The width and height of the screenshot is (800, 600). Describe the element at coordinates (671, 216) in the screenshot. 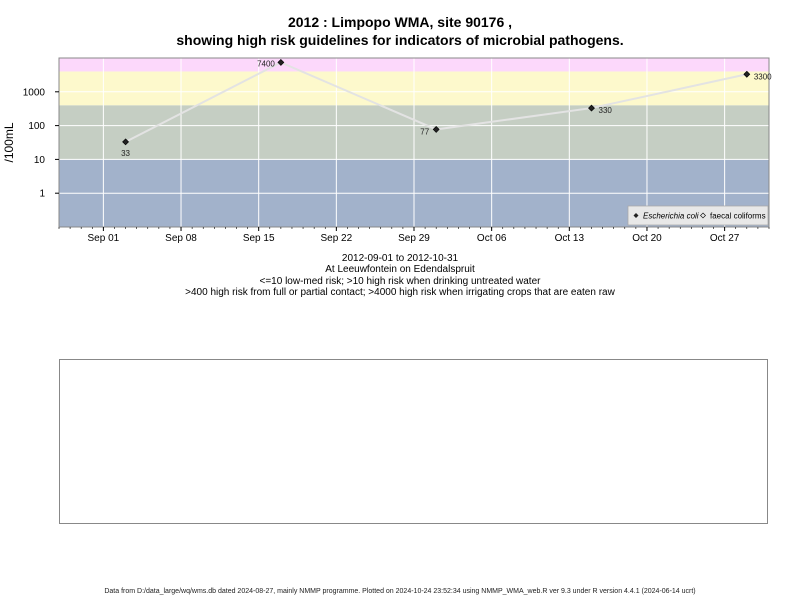

I see `legend-label-0: Escherichia coli` at that location.